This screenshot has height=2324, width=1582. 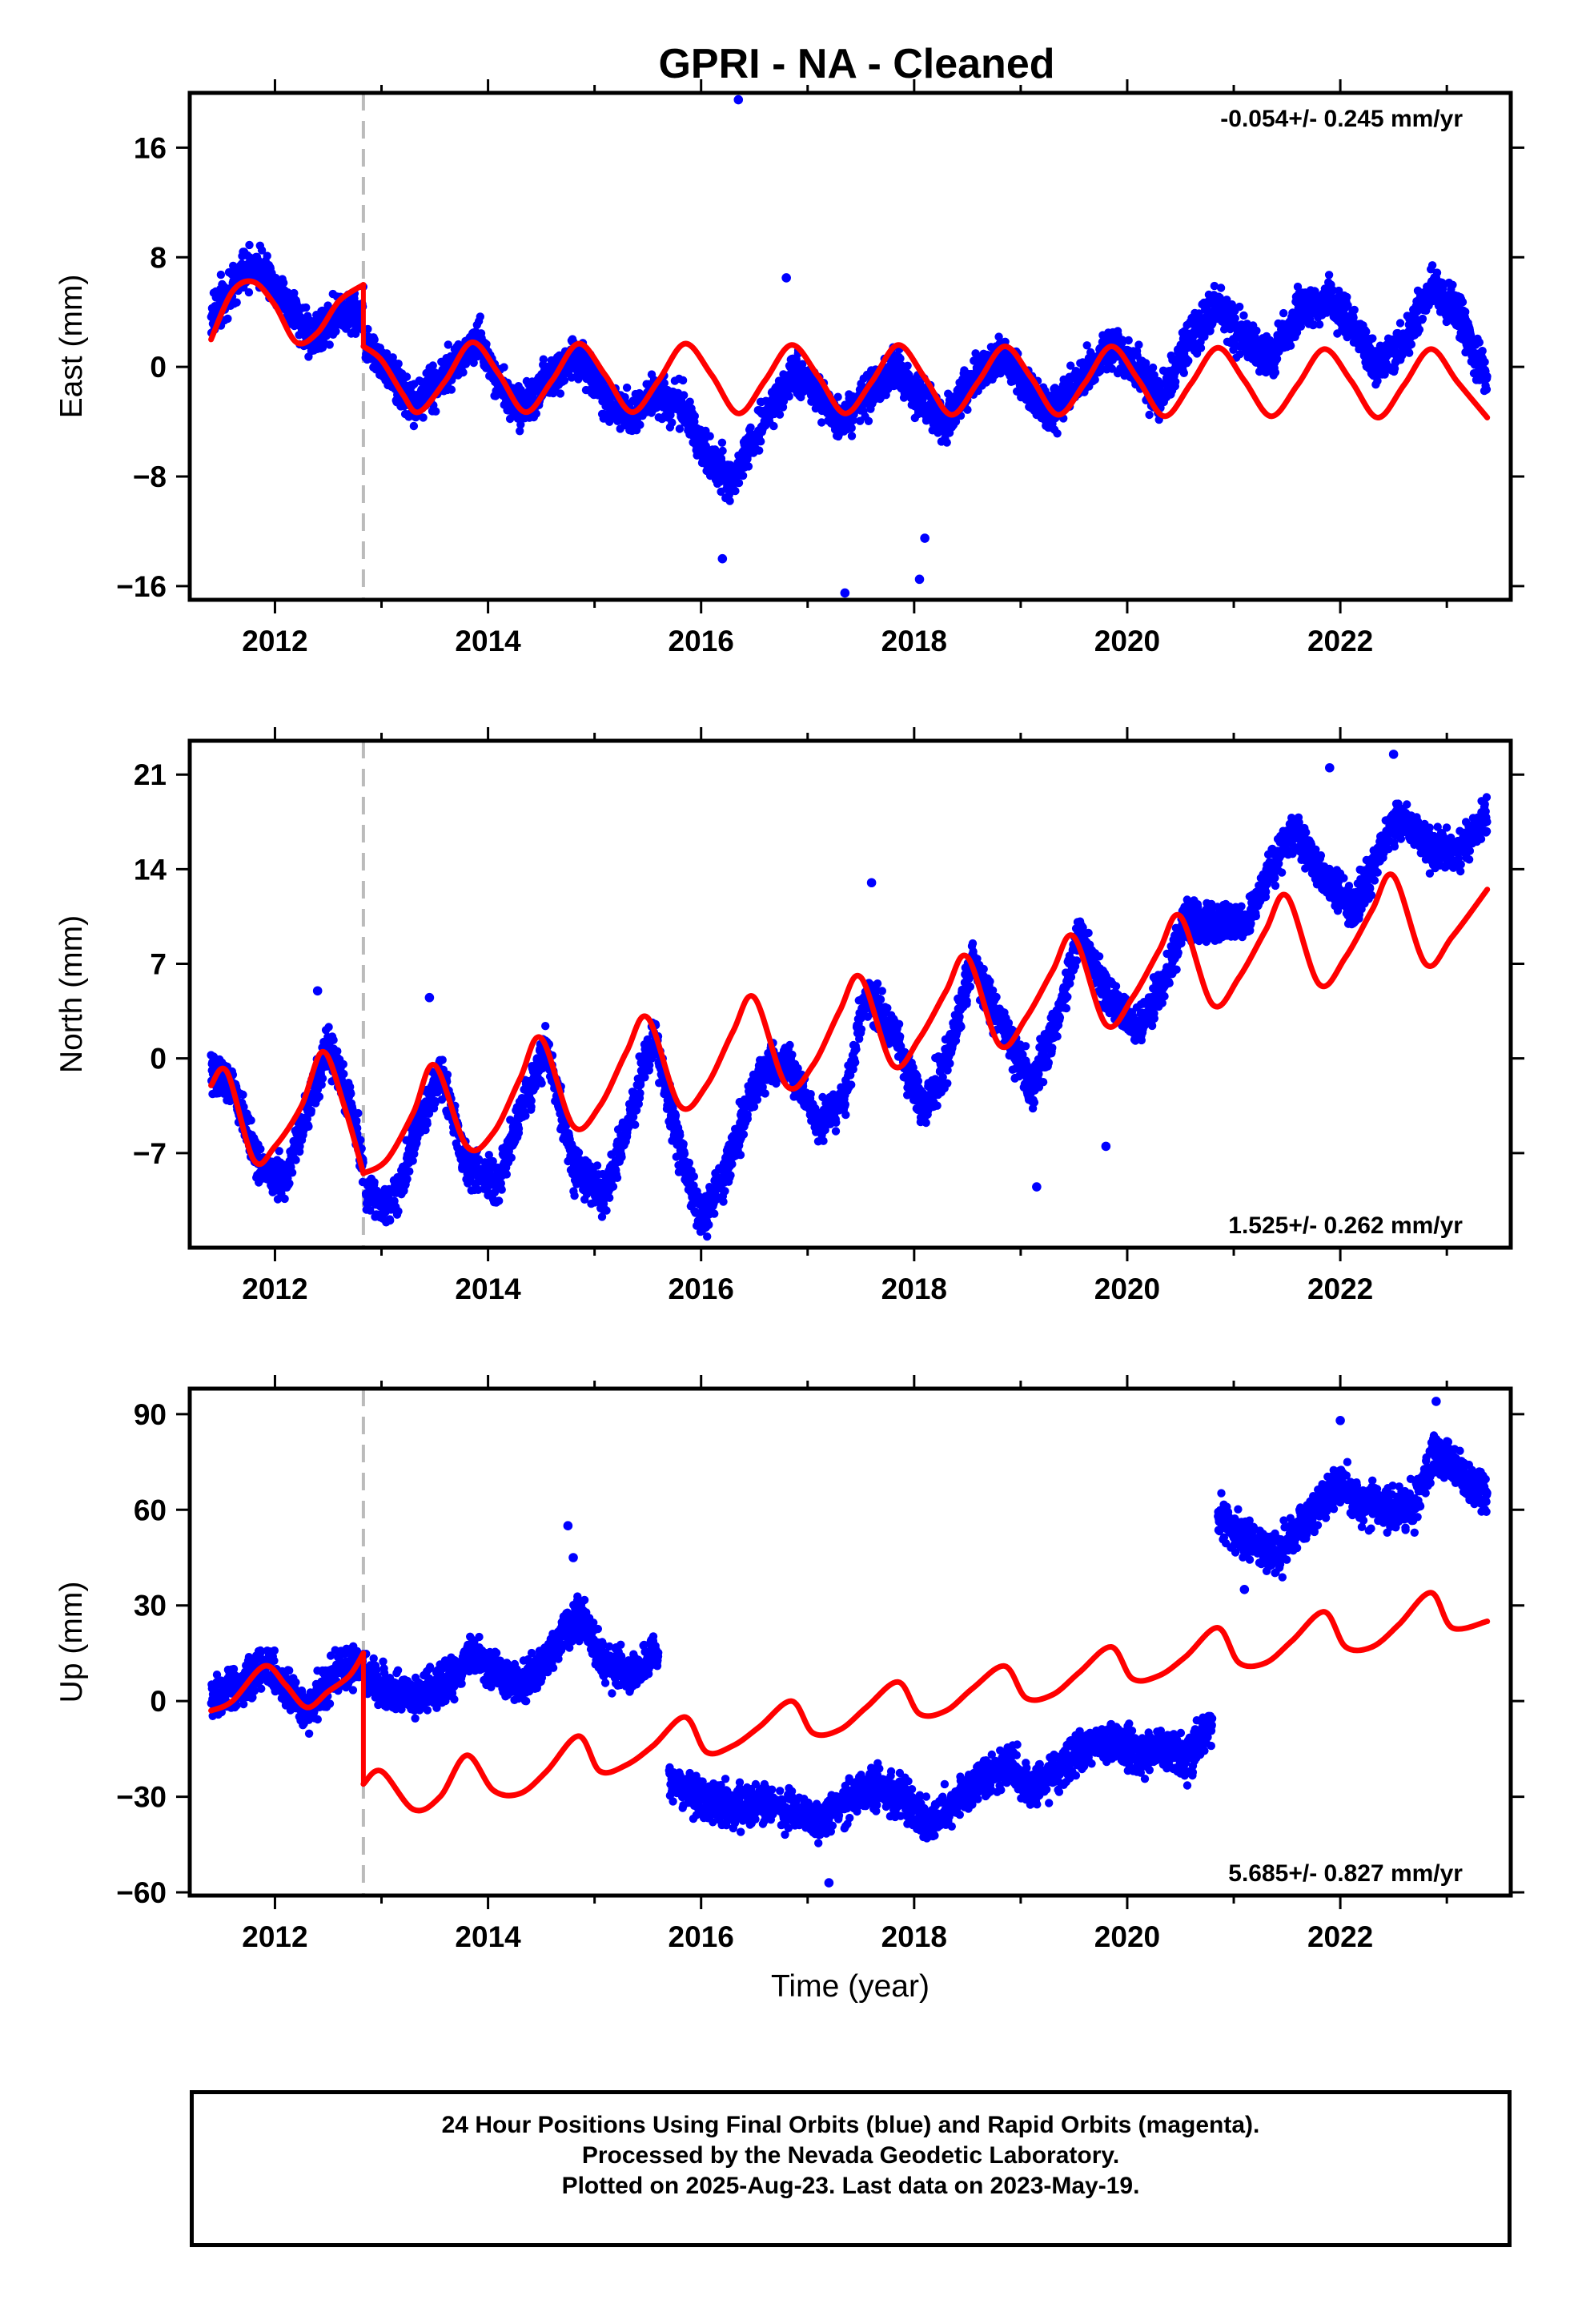 I want to click on y-tick-label: 0, so click(x=158, y=367).